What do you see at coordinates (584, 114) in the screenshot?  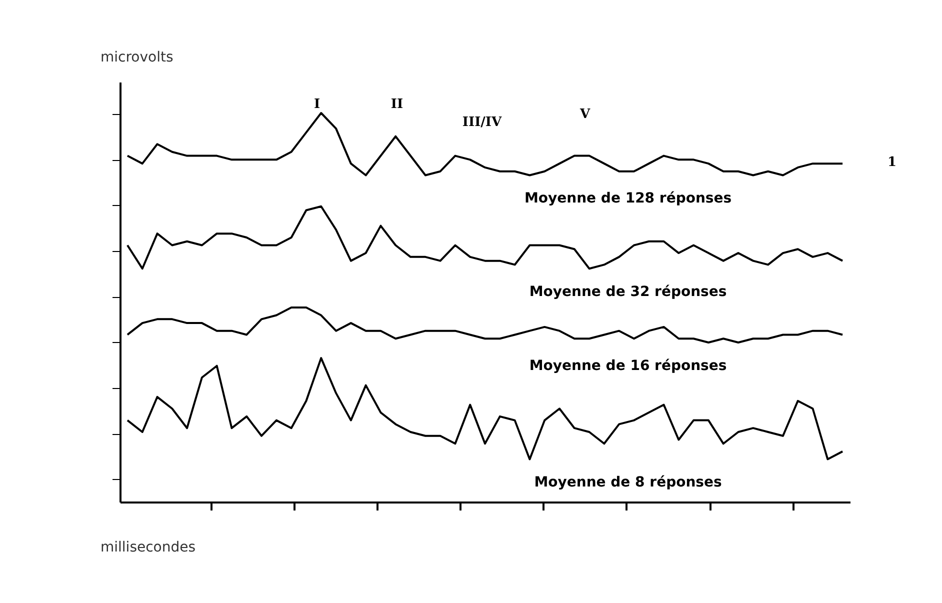 I see `annotation: V` at bounding box center [584, 114].